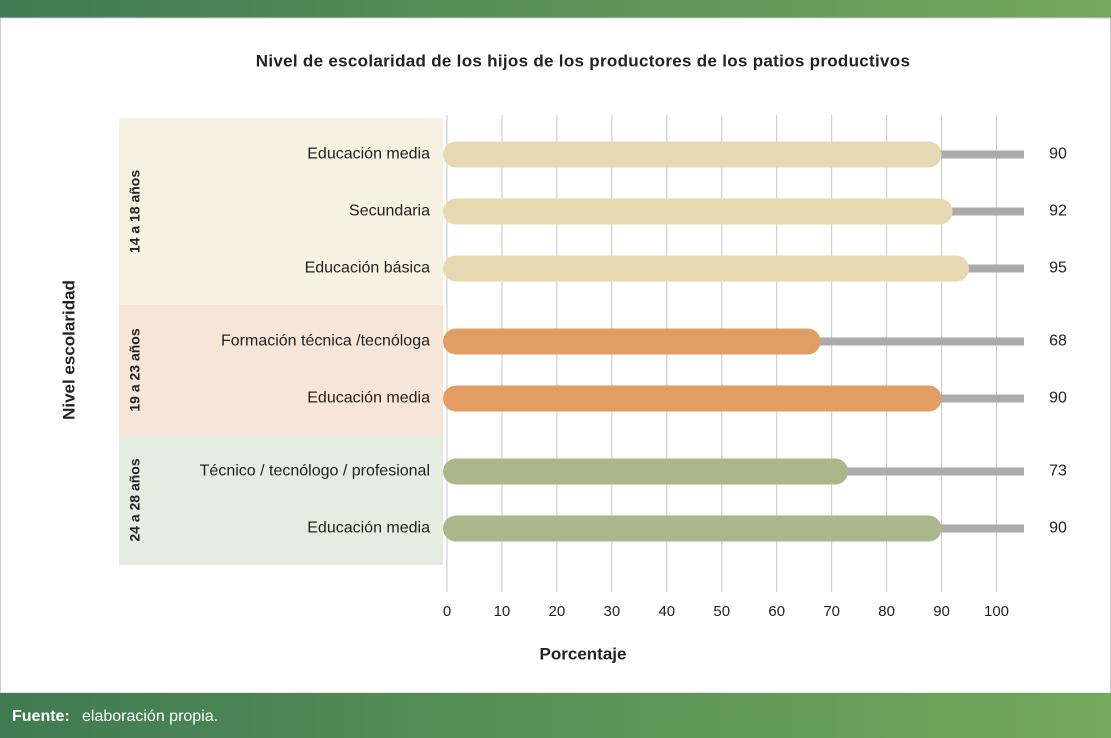  I want to click on footer-label: Fuente:, so click(41, 716).